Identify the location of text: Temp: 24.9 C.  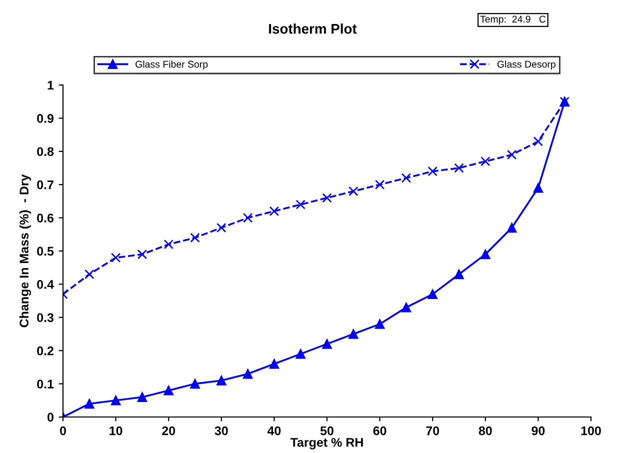
(513, 20).